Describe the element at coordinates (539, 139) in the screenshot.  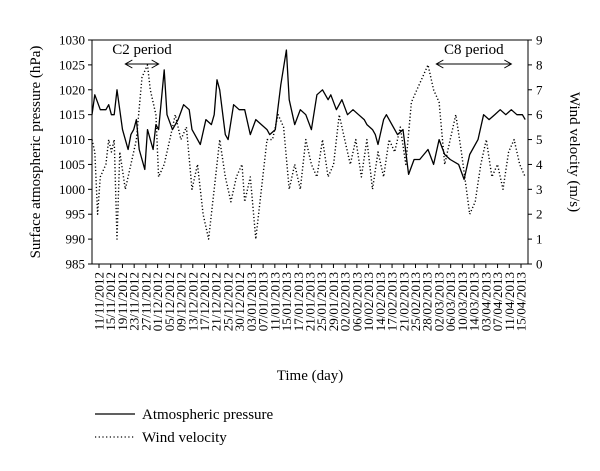
I see `right-tick-label: 5` at that location.